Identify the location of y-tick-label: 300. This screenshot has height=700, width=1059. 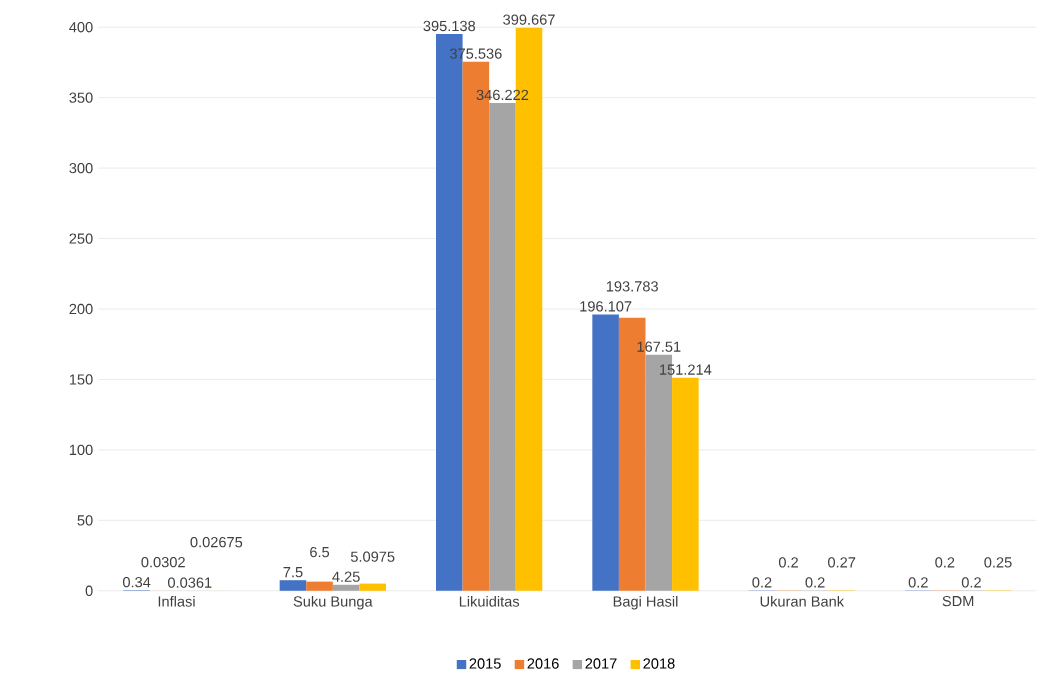
(81, 168).